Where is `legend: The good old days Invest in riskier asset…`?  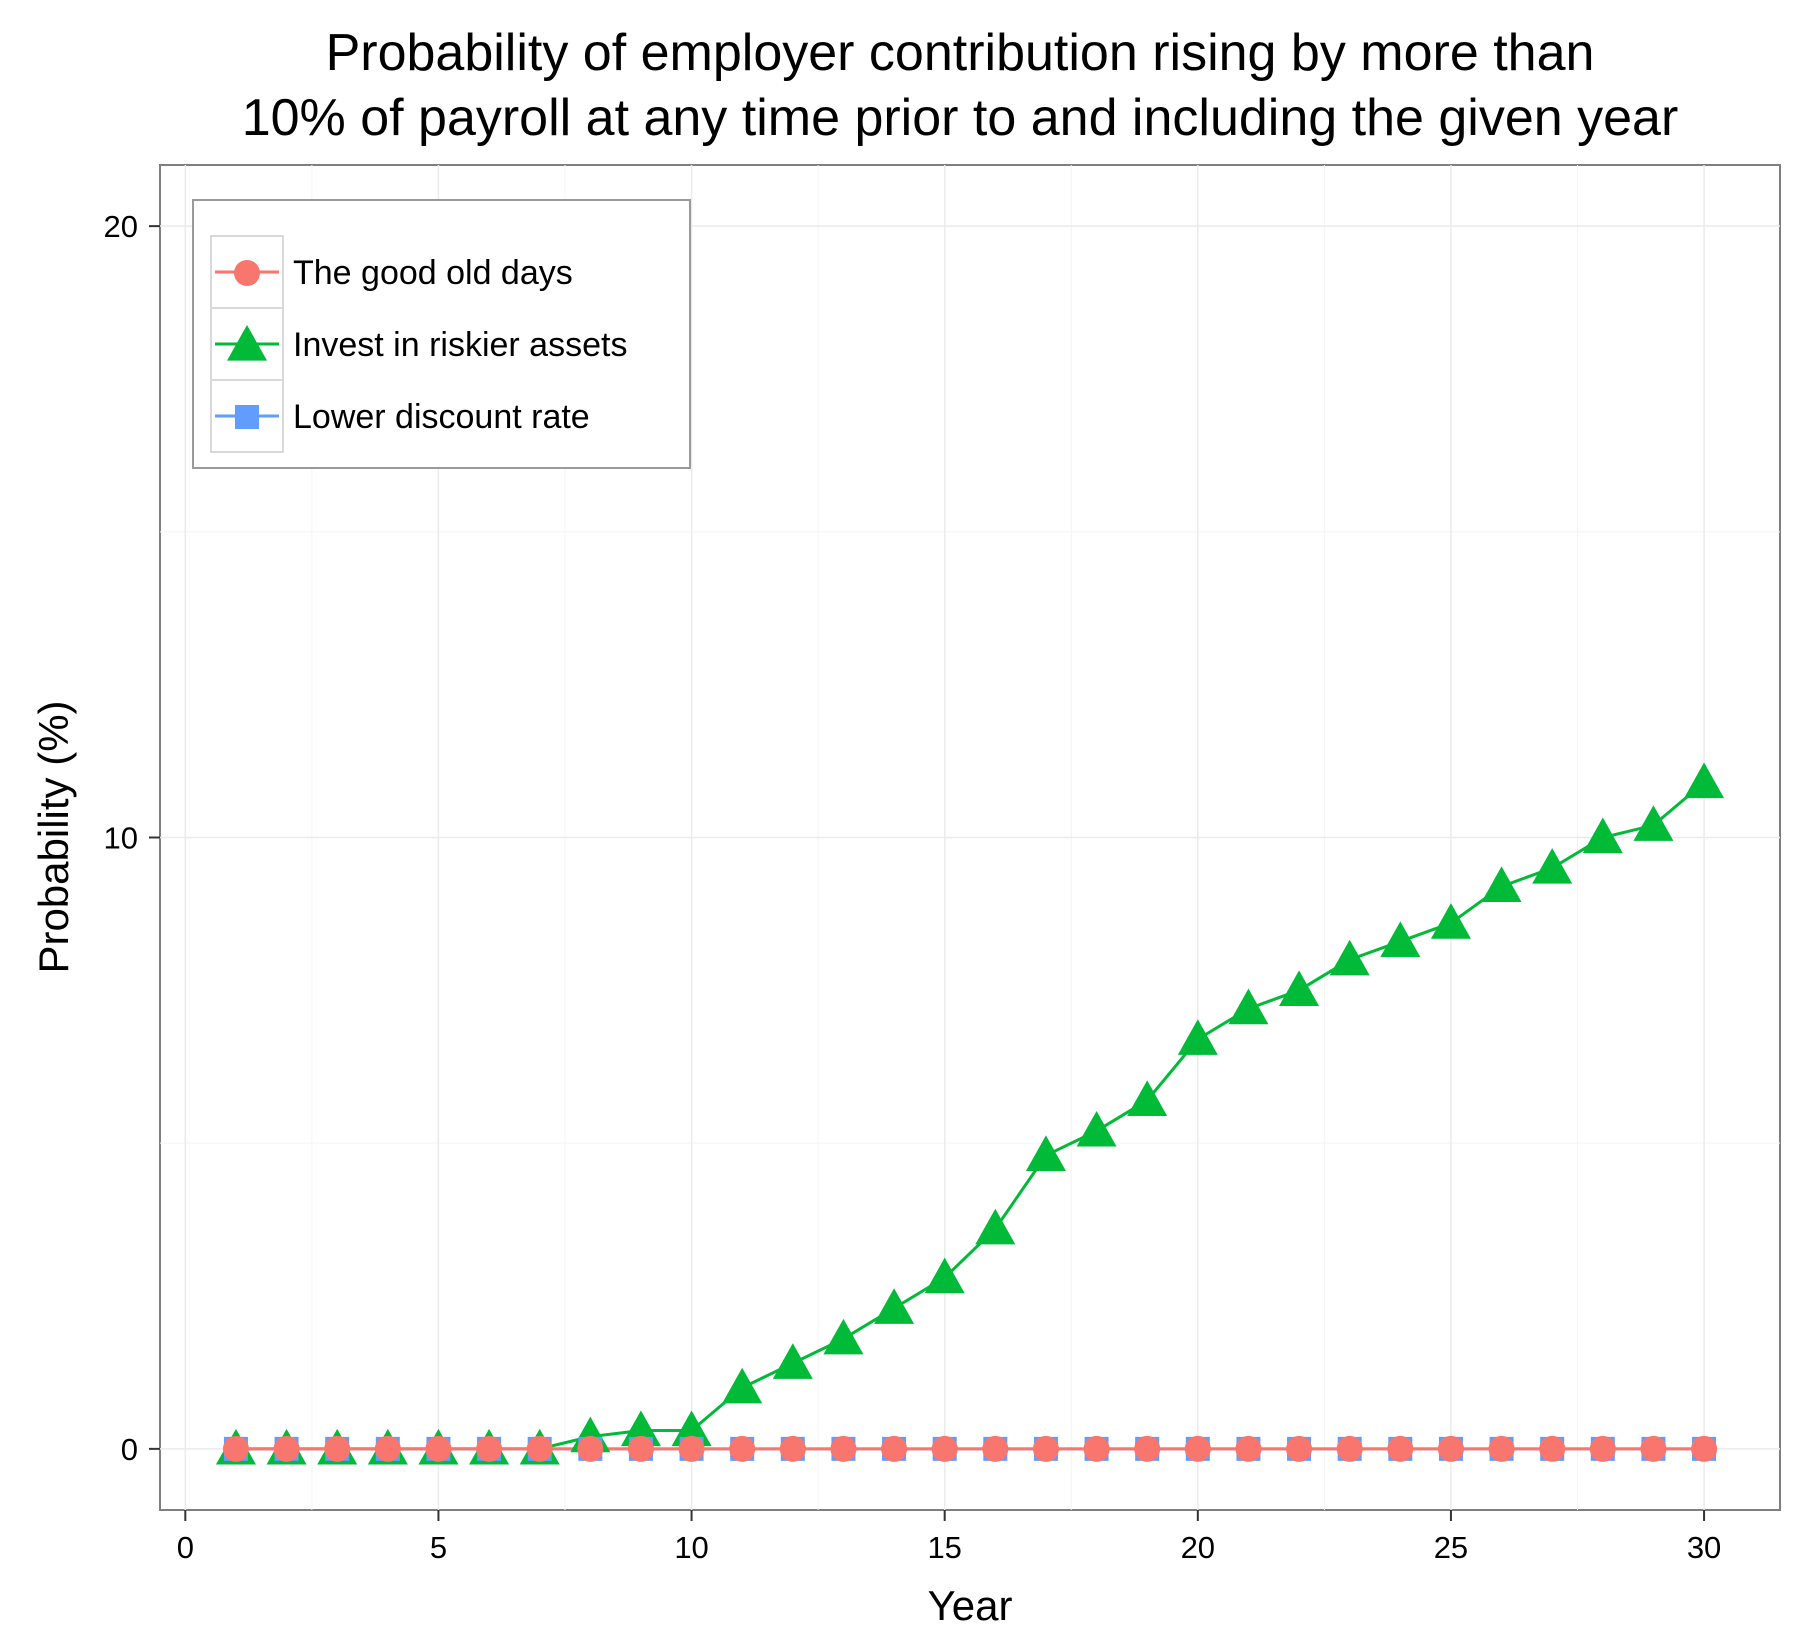
legend: The good old days Invest in riskier asset… is located at coordinates (441, 334).